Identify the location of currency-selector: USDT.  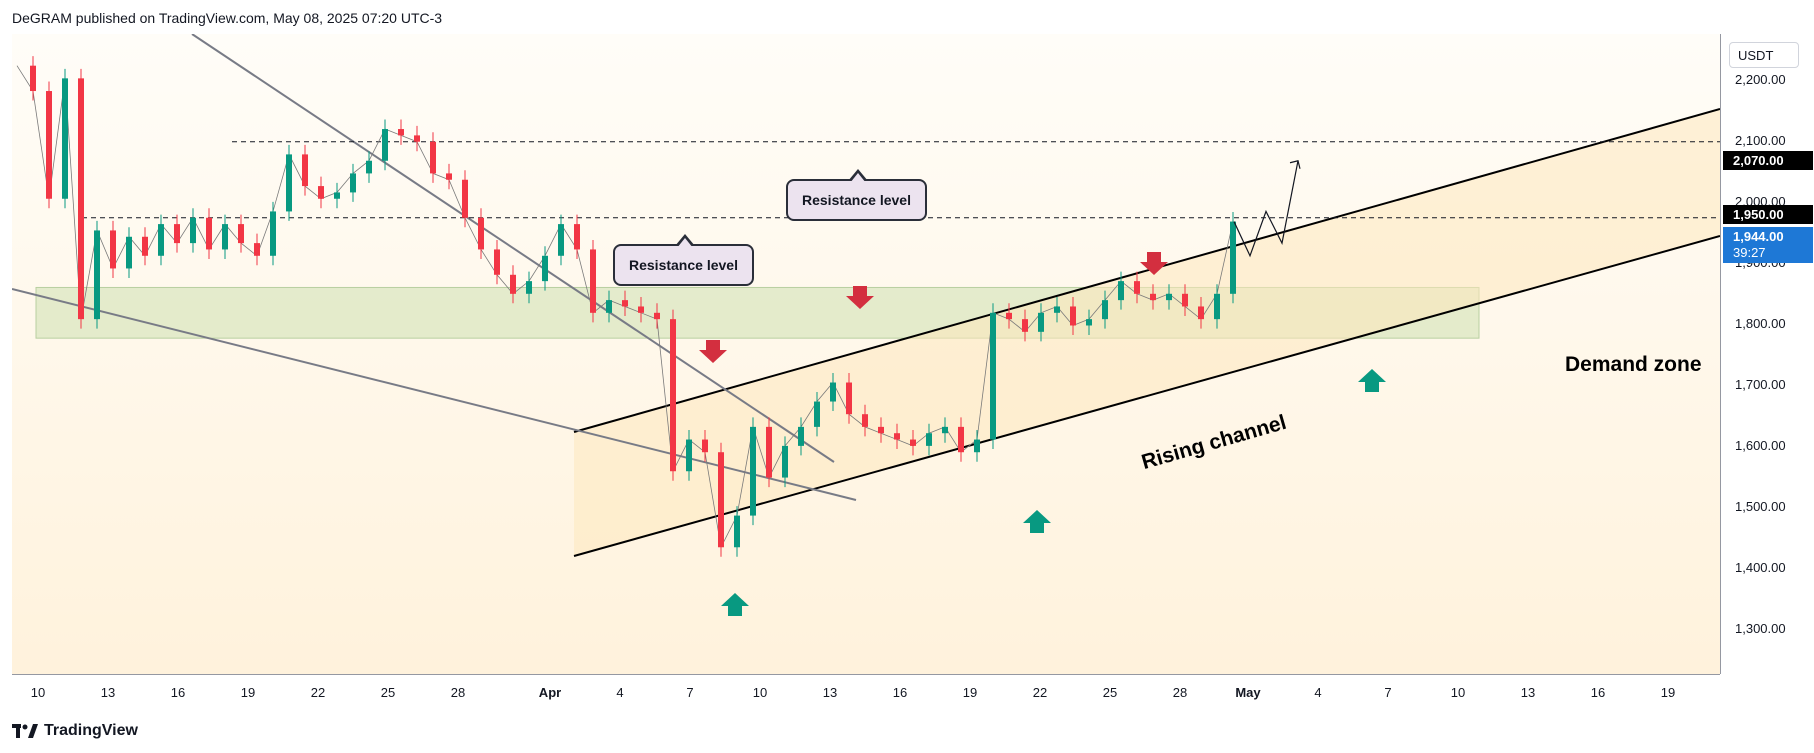
(1764, 55).